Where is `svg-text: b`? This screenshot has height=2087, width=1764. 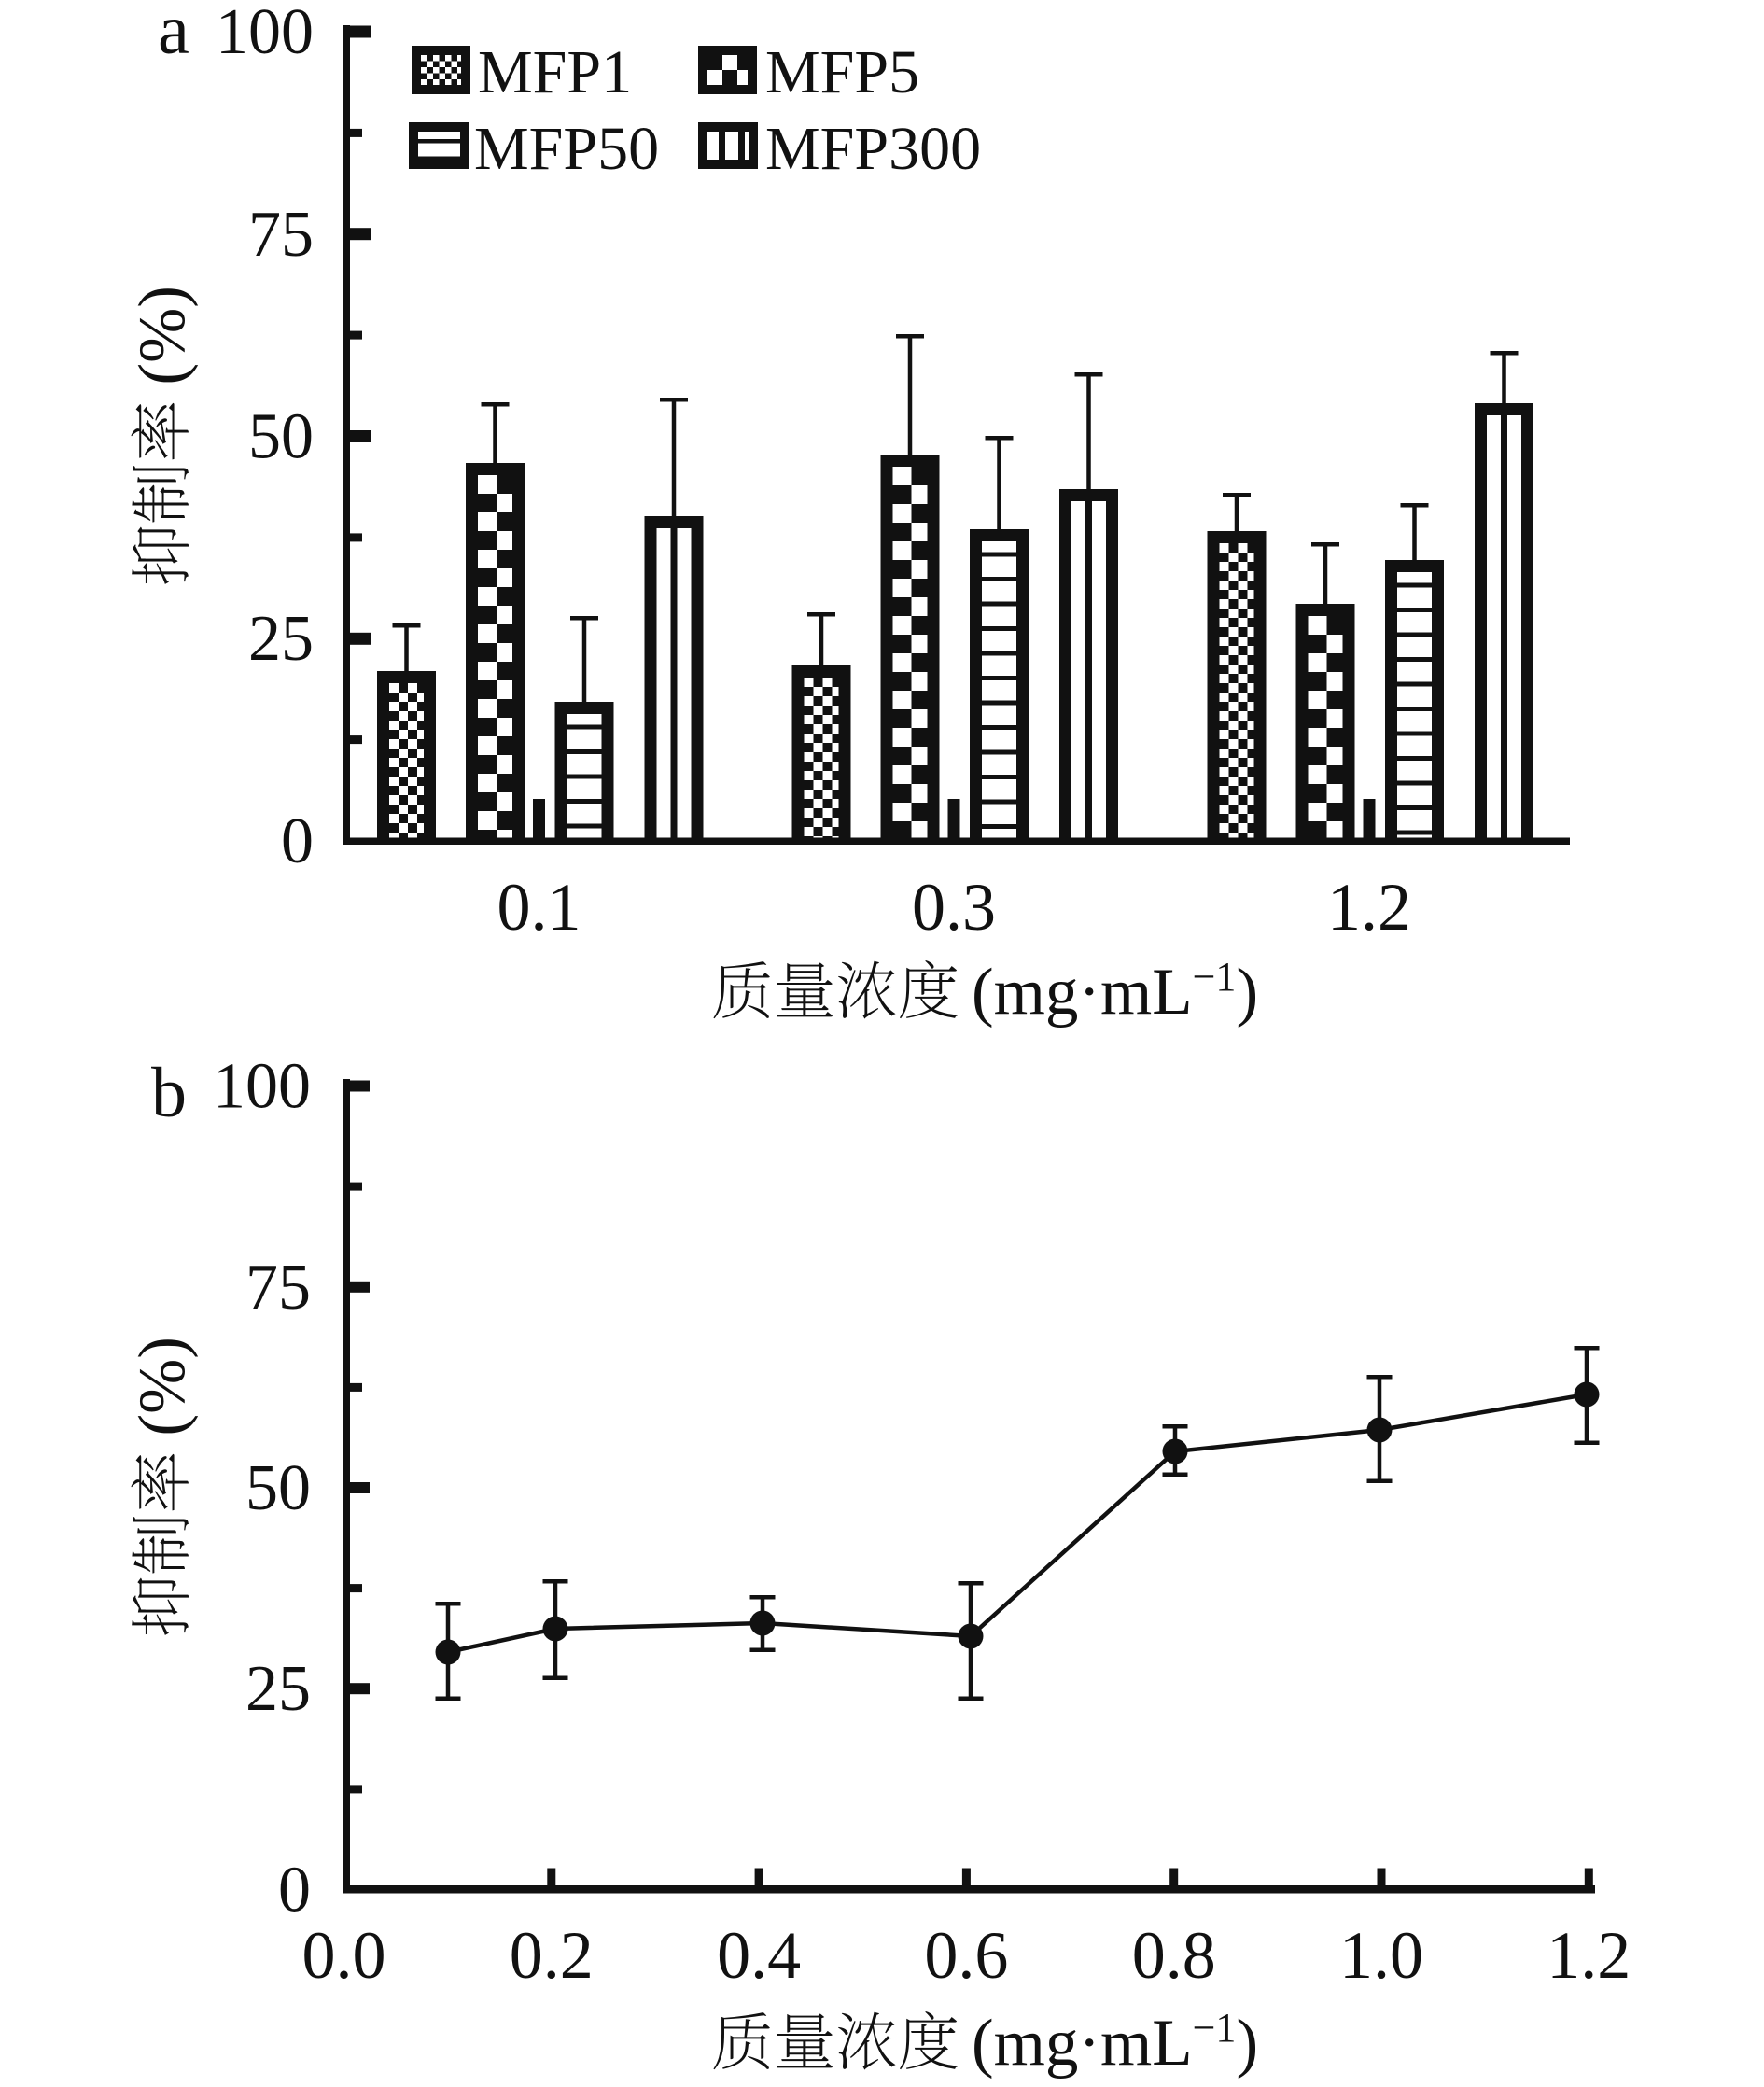 svg-text: b is located at coordinates (169, 1093).